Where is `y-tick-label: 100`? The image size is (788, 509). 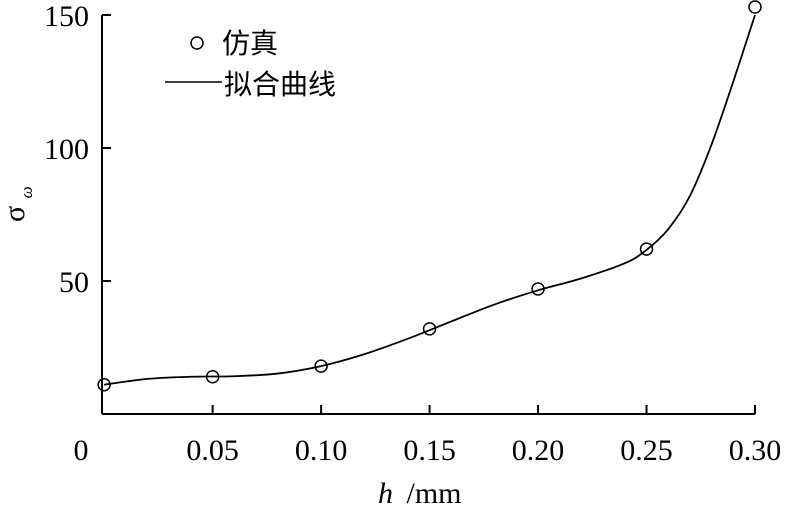 y-tick-label: 100 is located at coordinates (66, 149).